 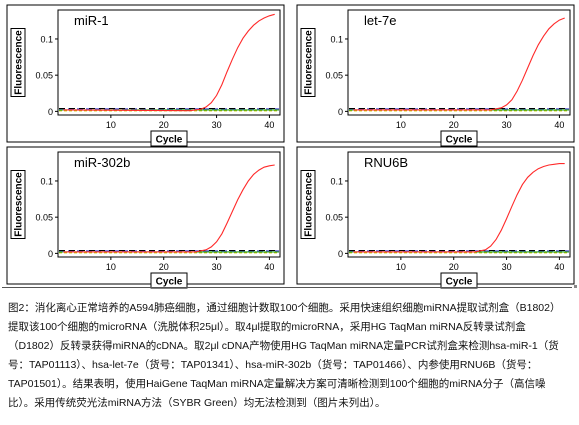 I want to click on panel-title: miR-1, so click(x=91, y=20).